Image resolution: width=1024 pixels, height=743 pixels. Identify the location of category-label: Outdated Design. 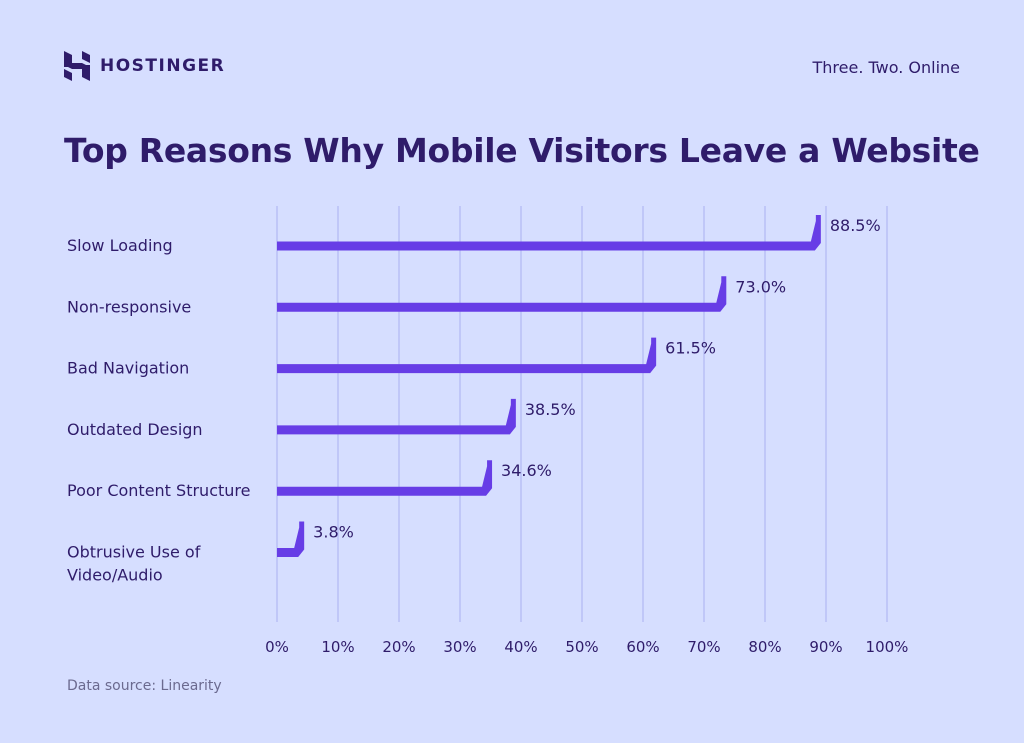
(135, 429).